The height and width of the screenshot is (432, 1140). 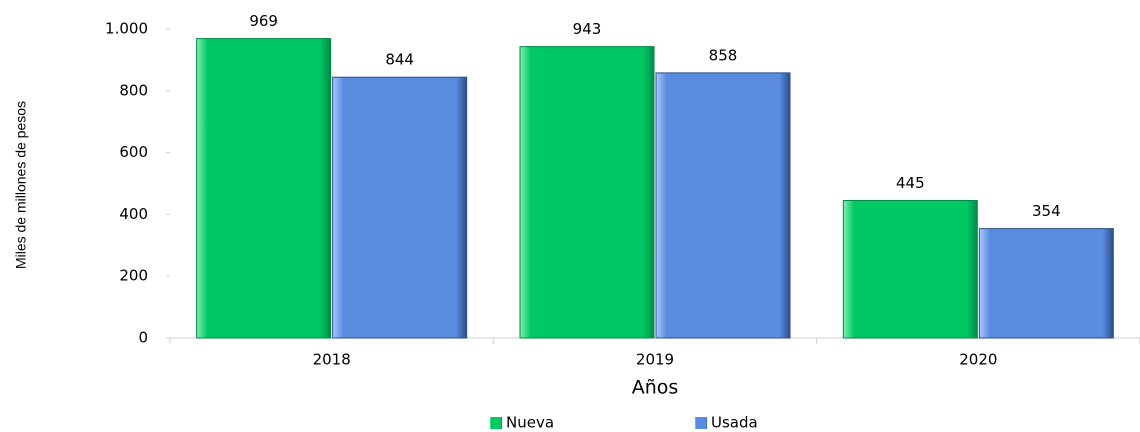 I want to click on data-label: 969, so click(x=263, y=21).